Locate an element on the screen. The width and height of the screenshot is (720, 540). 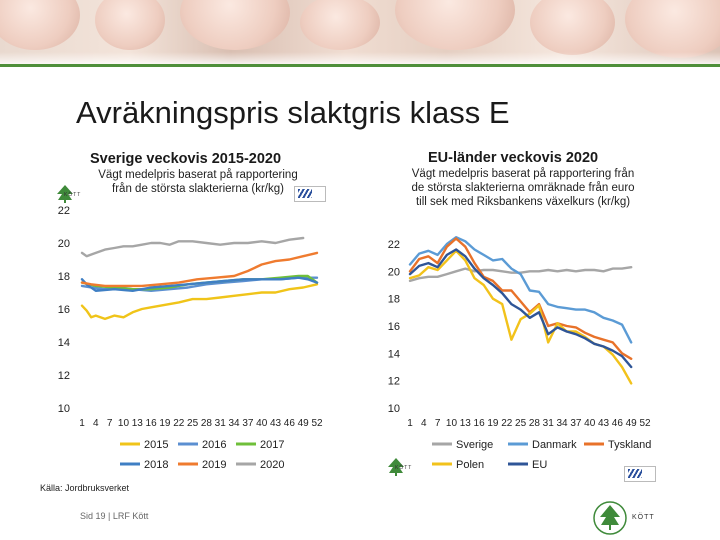
legend-label-2017: 2017 is located at coordinates (272, 445).